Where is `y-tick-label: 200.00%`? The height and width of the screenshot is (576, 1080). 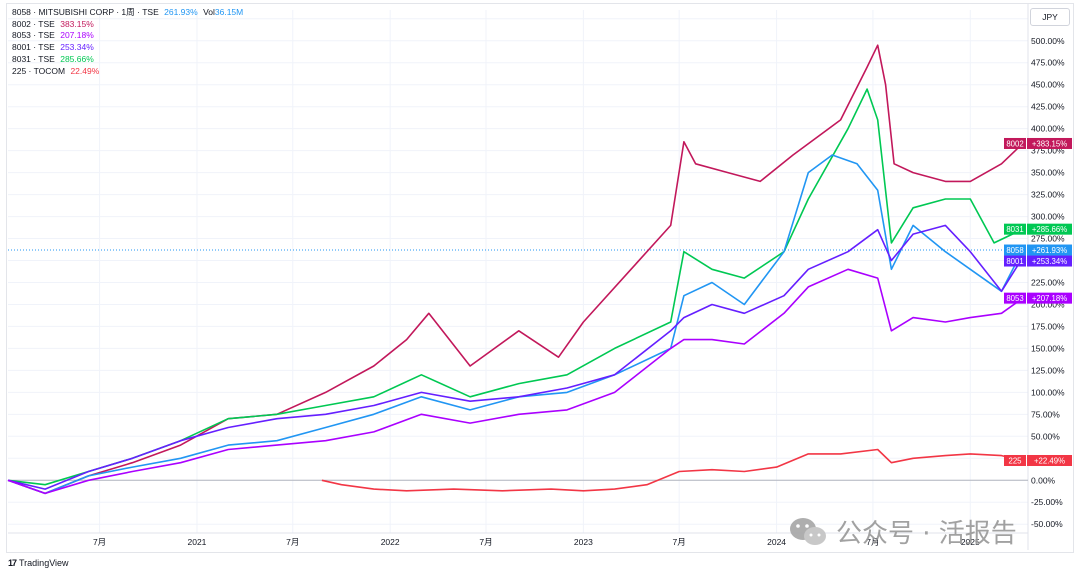
y-tick-label: 200.00% is located at coordinates (1048, 304).